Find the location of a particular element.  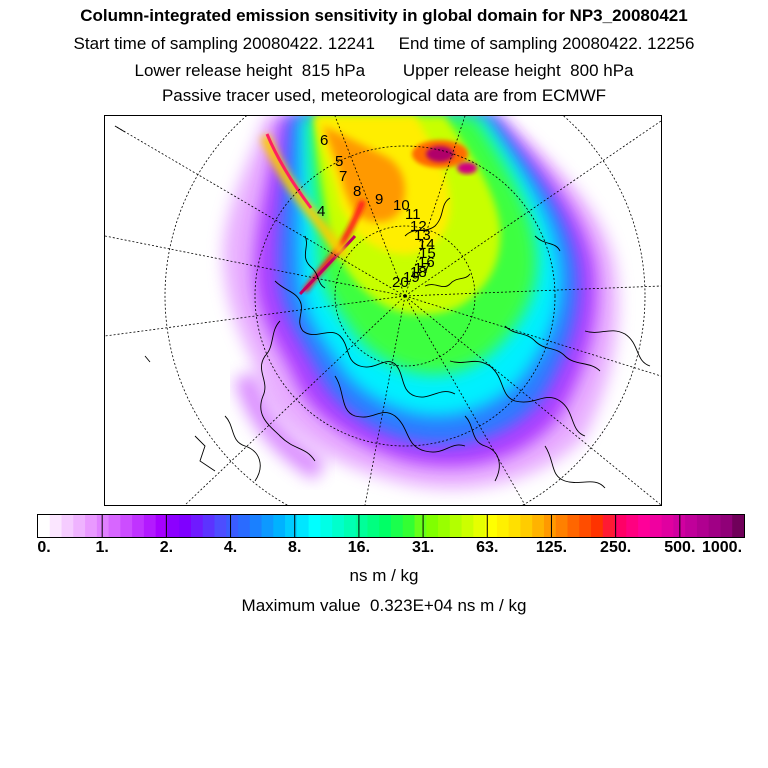

colorbar is located at coordinates (391, 526).